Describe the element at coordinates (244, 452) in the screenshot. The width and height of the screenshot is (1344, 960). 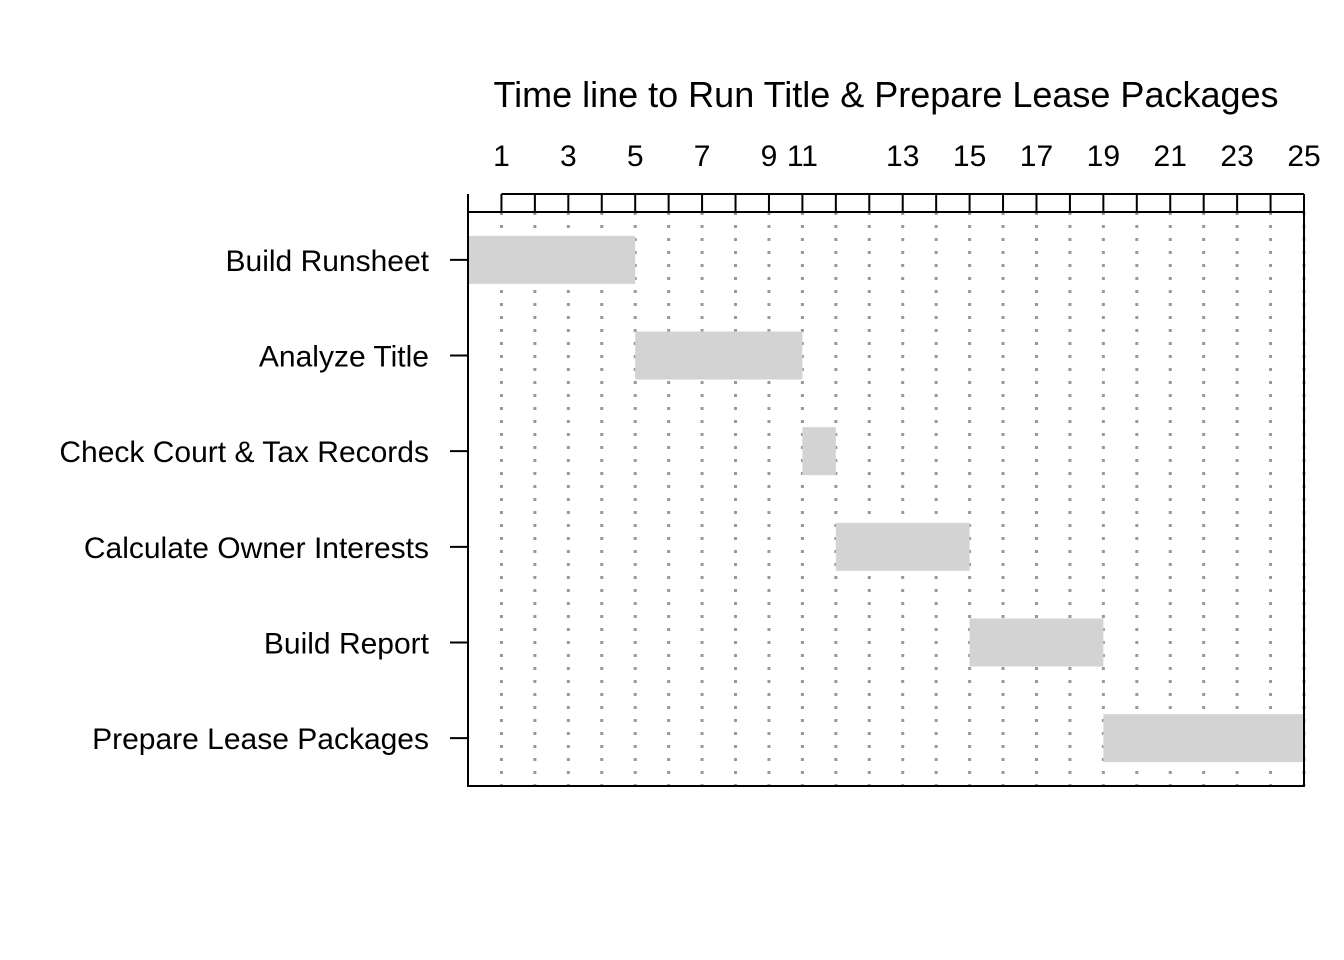
I see `task-label: Check Court & Tax Records` at that location.